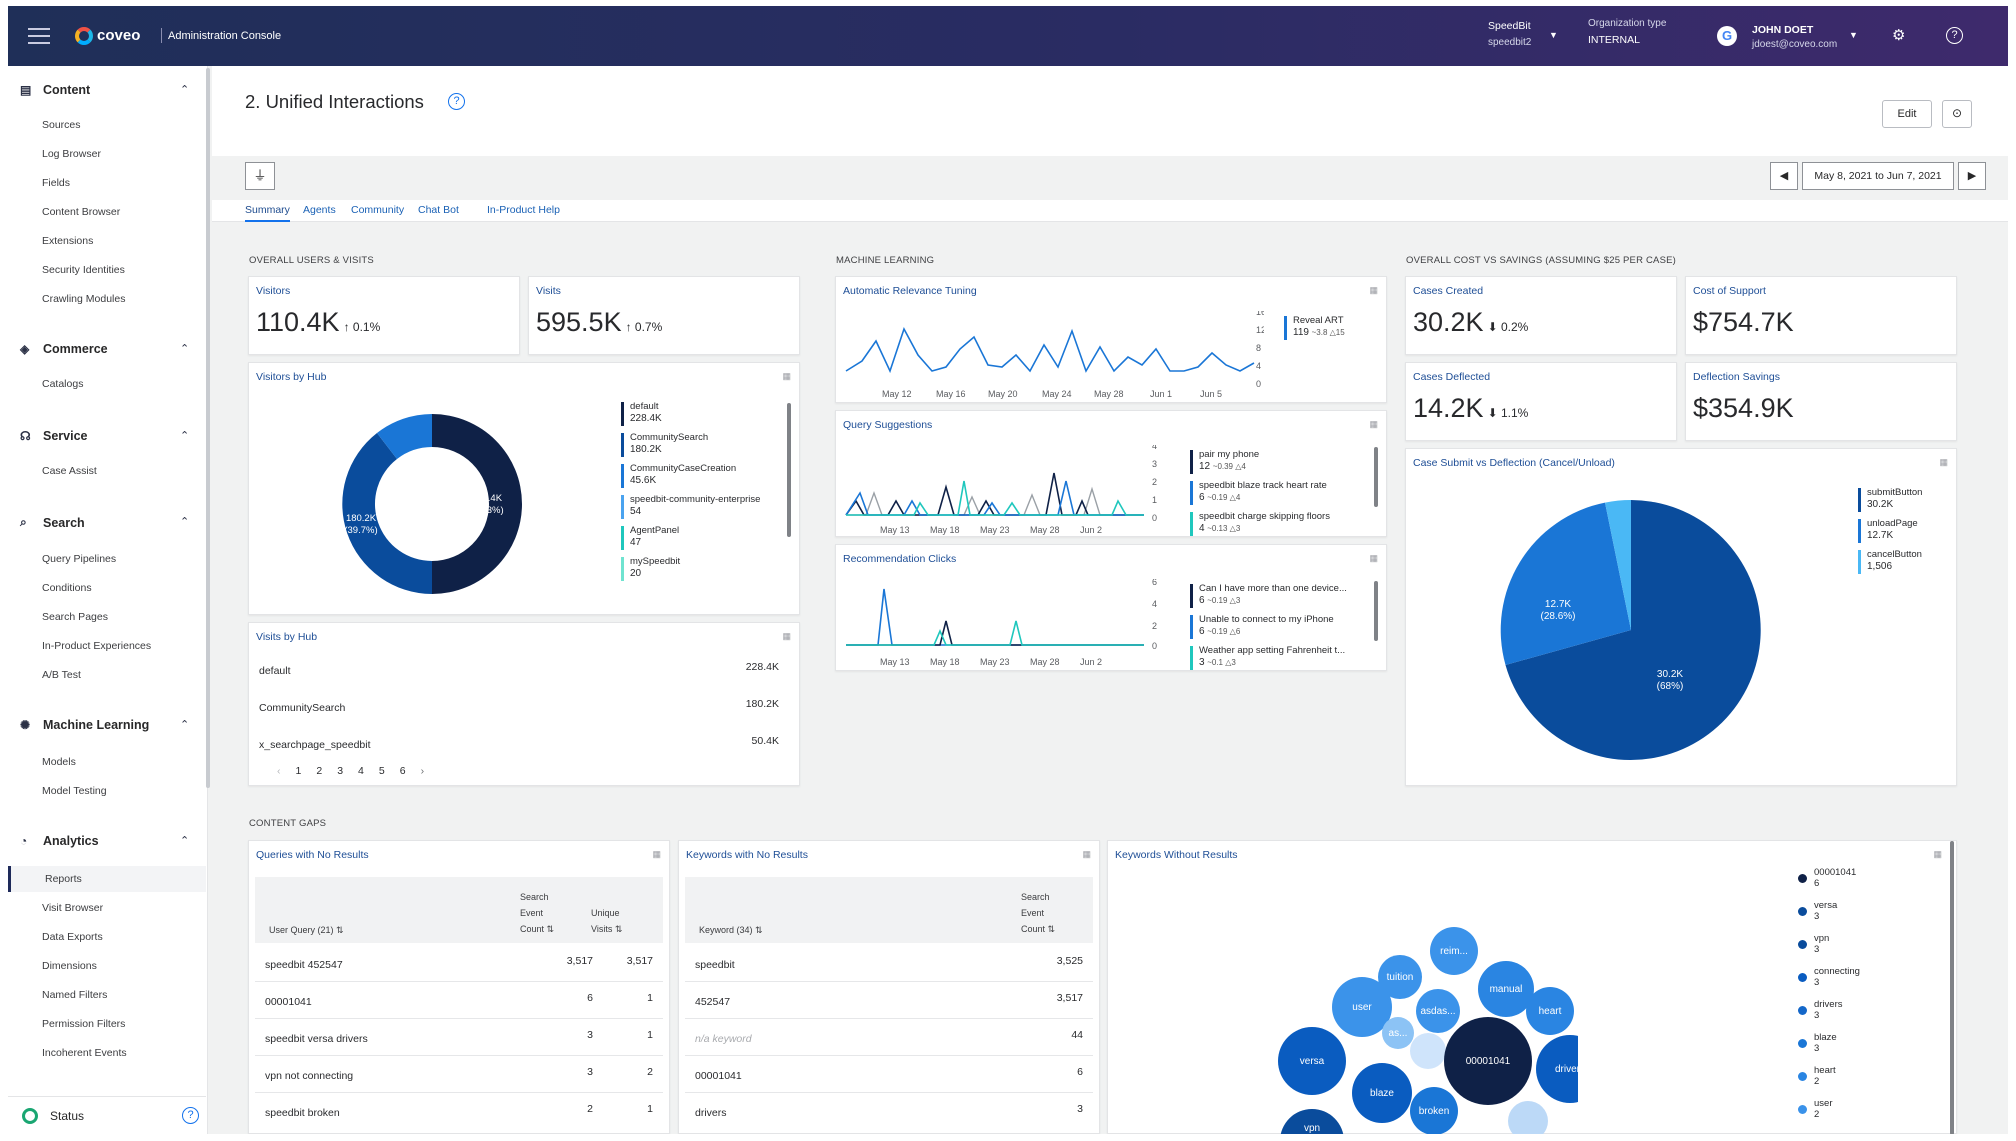 The image size is (2016, 1141). What do you see at coordinates (1899, 35) in the screenshot?
I see `gear-icon: ⚙` at bounding box center [1899, 35].